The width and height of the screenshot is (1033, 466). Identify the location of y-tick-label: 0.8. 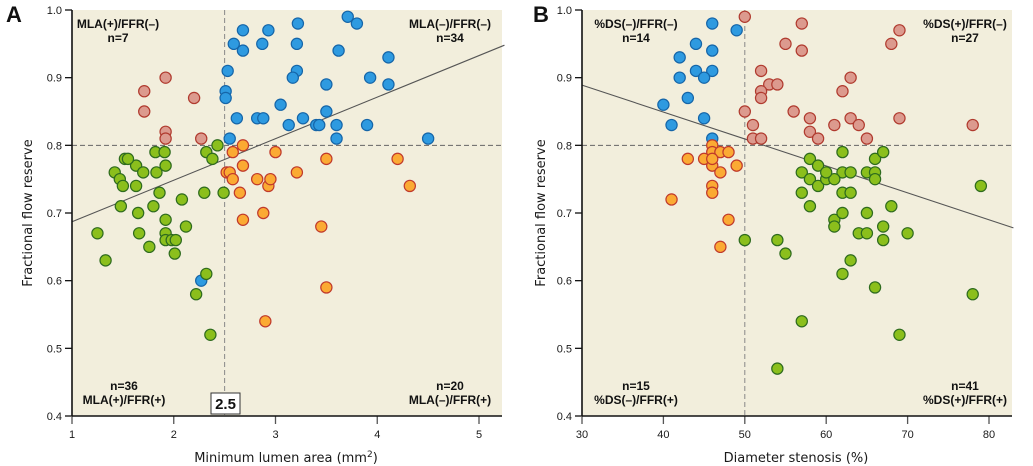
(54, 146).